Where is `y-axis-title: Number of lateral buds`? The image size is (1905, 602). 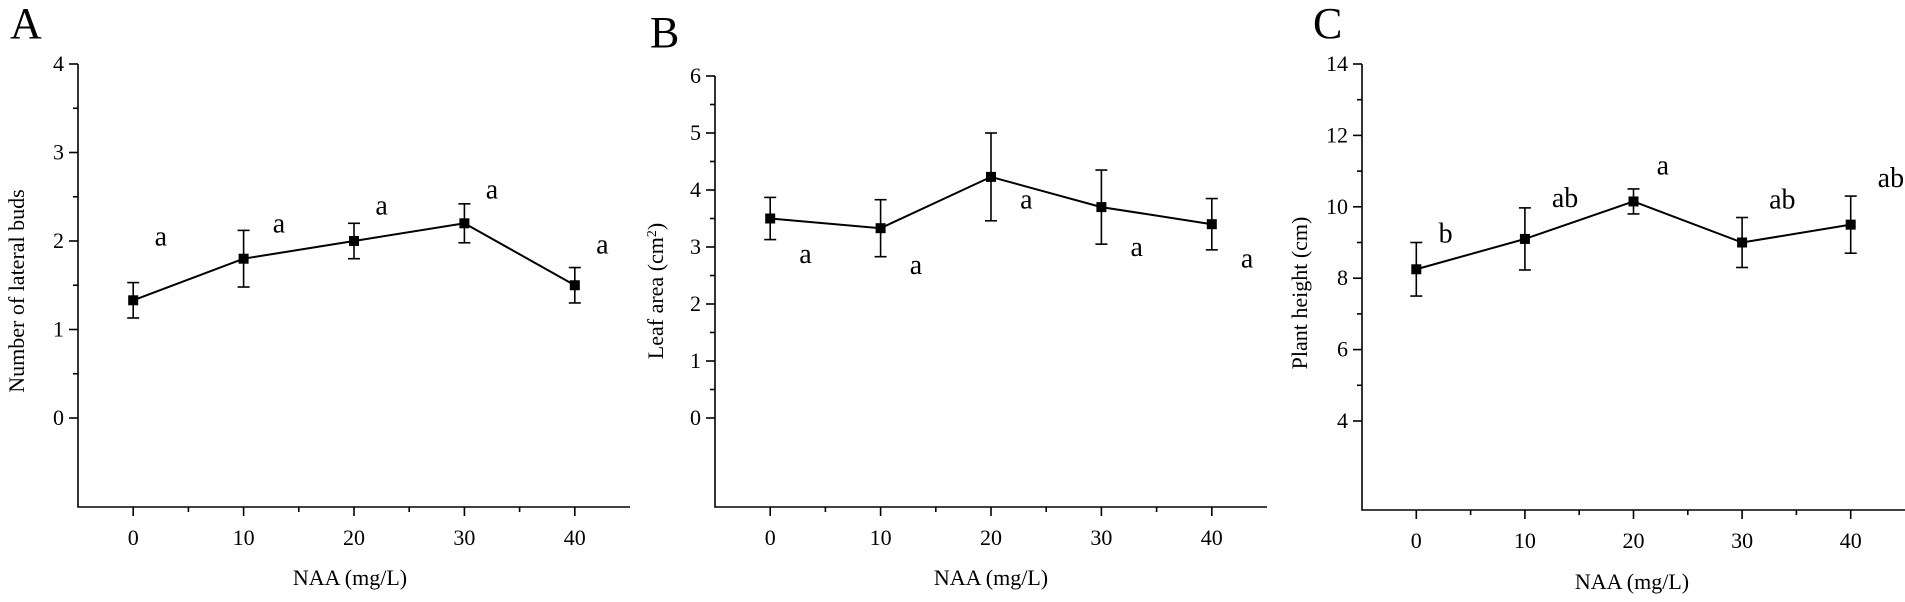 y-axis-title: Number of lateral buds is located at coordinates (16, 290).